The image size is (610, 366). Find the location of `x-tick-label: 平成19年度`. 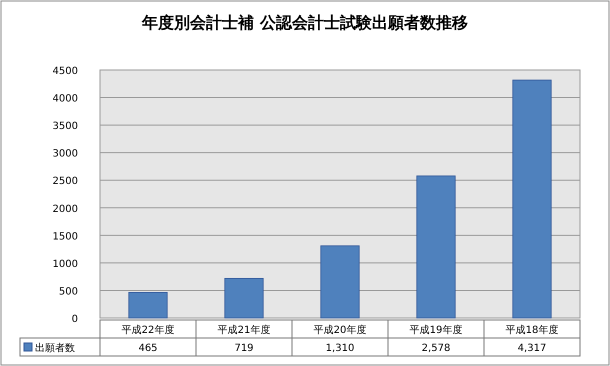

x-tick-label: 平成19年度 is located at coordinates (436, 330).